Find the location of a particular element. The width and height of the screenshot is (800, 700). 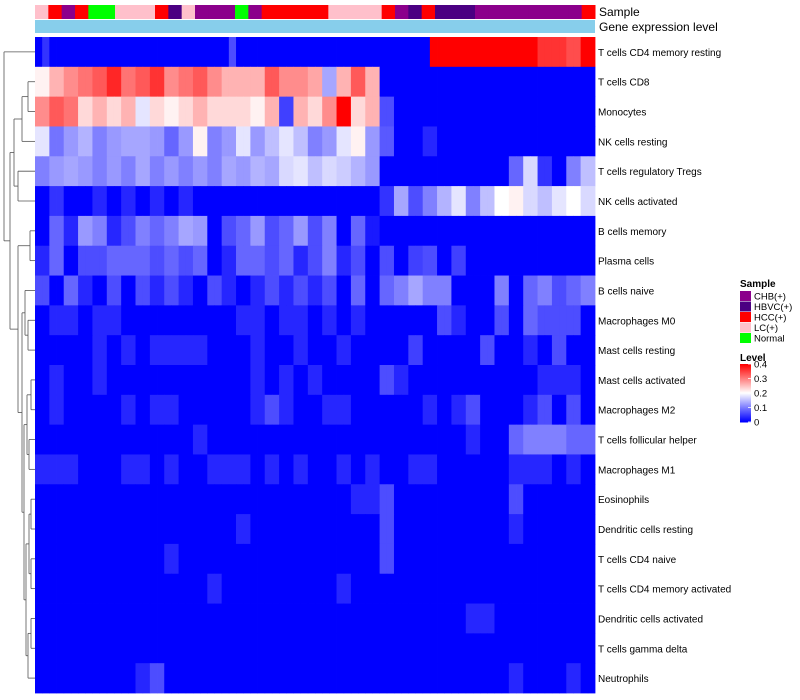

row-label: T cells gamma delta is located at coordinates (643, 649).